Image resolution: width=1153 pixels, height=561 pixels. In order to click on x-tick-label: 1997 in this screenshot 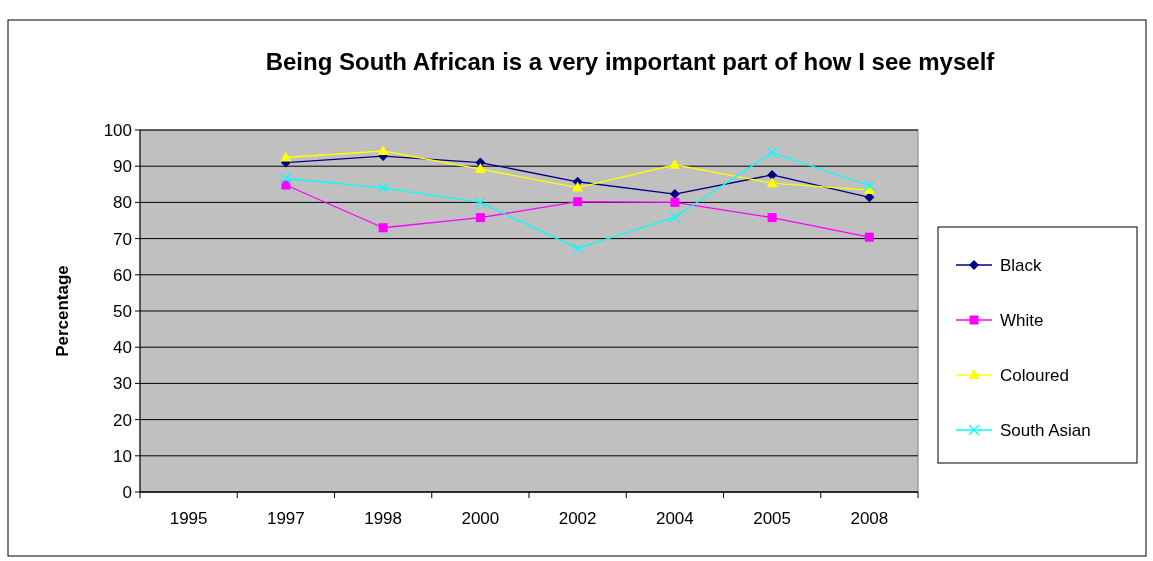, I will do `click(285, 518)`.